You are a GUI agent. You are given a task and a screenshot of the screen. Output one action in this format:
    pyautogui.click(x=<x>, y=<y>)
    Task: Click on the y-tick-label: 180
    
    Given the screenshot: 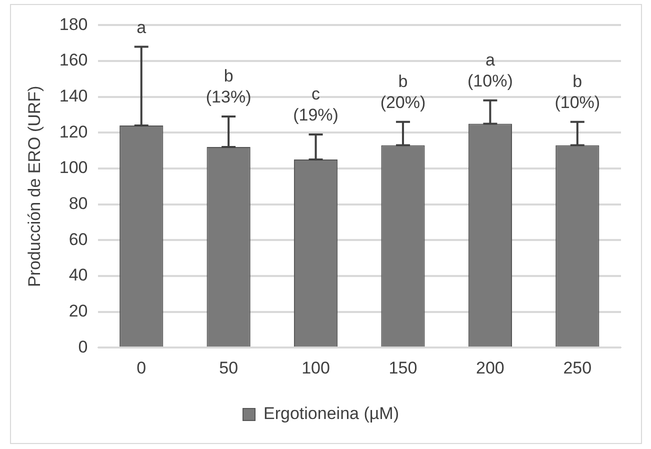 What is the action you would take?
    pyautogui.click(x=73, y=24)
    